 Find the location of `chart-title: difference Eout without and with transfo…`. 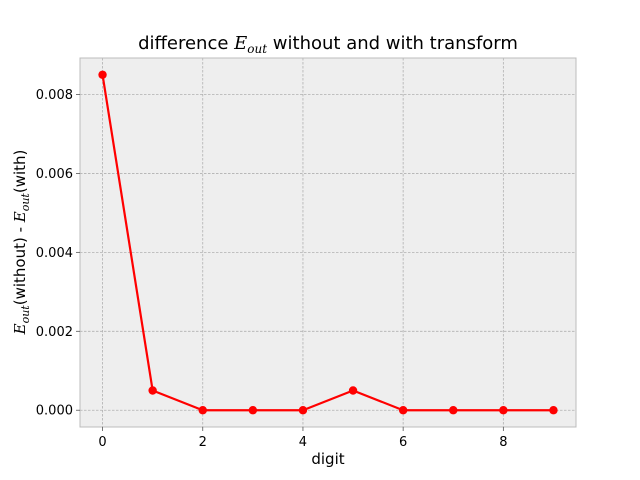

chart-title: difference Eout without and with transfo… is located at coordinates (328, 44).